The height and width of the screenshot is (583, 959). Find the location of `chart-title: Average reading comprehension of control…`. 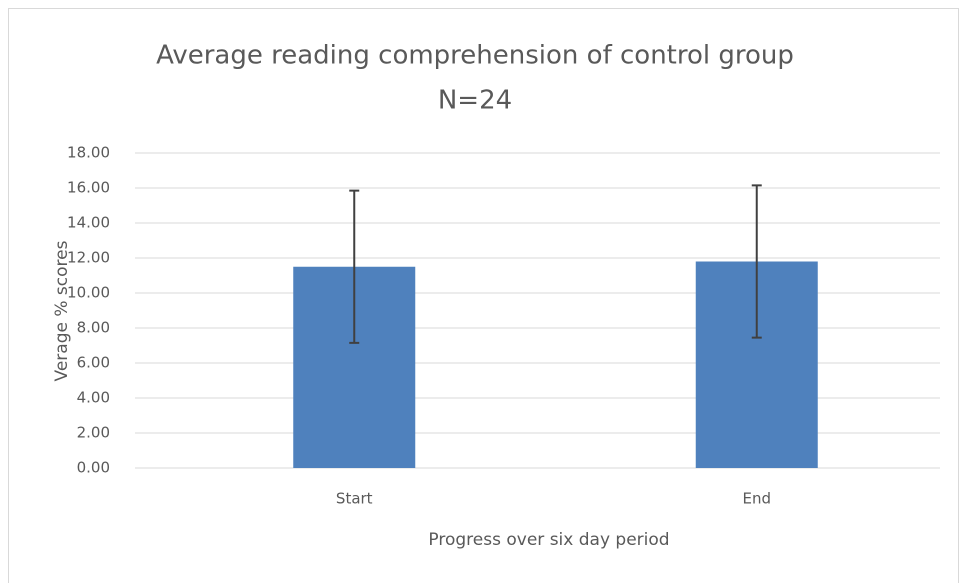

chart-title: Average reading comprehension of control… is located at coordinates (475, 56).